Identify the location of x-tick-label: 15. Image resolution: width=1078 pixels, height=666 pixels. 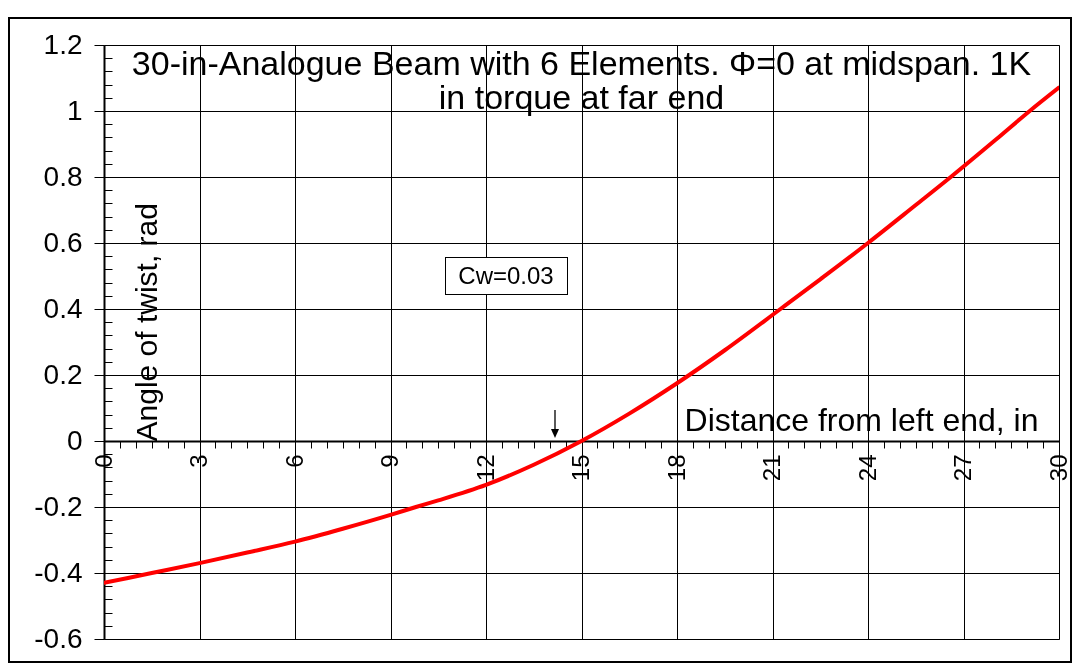
(580, 468).